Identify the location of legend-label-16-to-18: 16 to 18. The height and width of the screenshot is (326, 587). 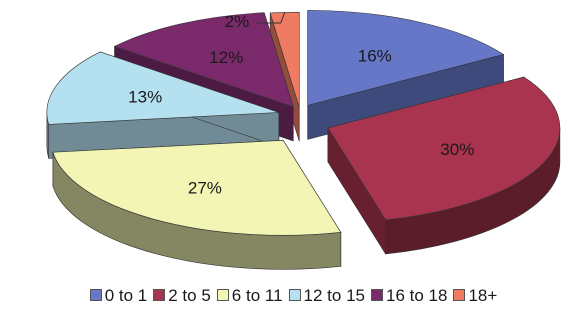
(416, 295).